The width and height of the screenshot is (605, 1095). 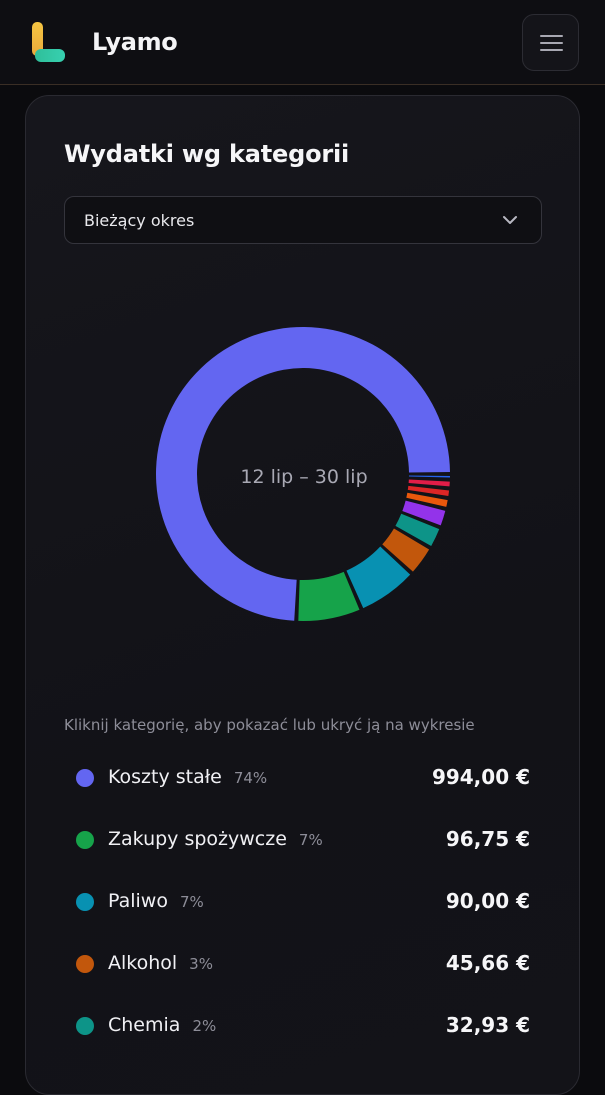 What do you see at coordinates (135, 42) in the screenshot?
I see `brand-name: Lyamo` at bounding box center [135, 42].